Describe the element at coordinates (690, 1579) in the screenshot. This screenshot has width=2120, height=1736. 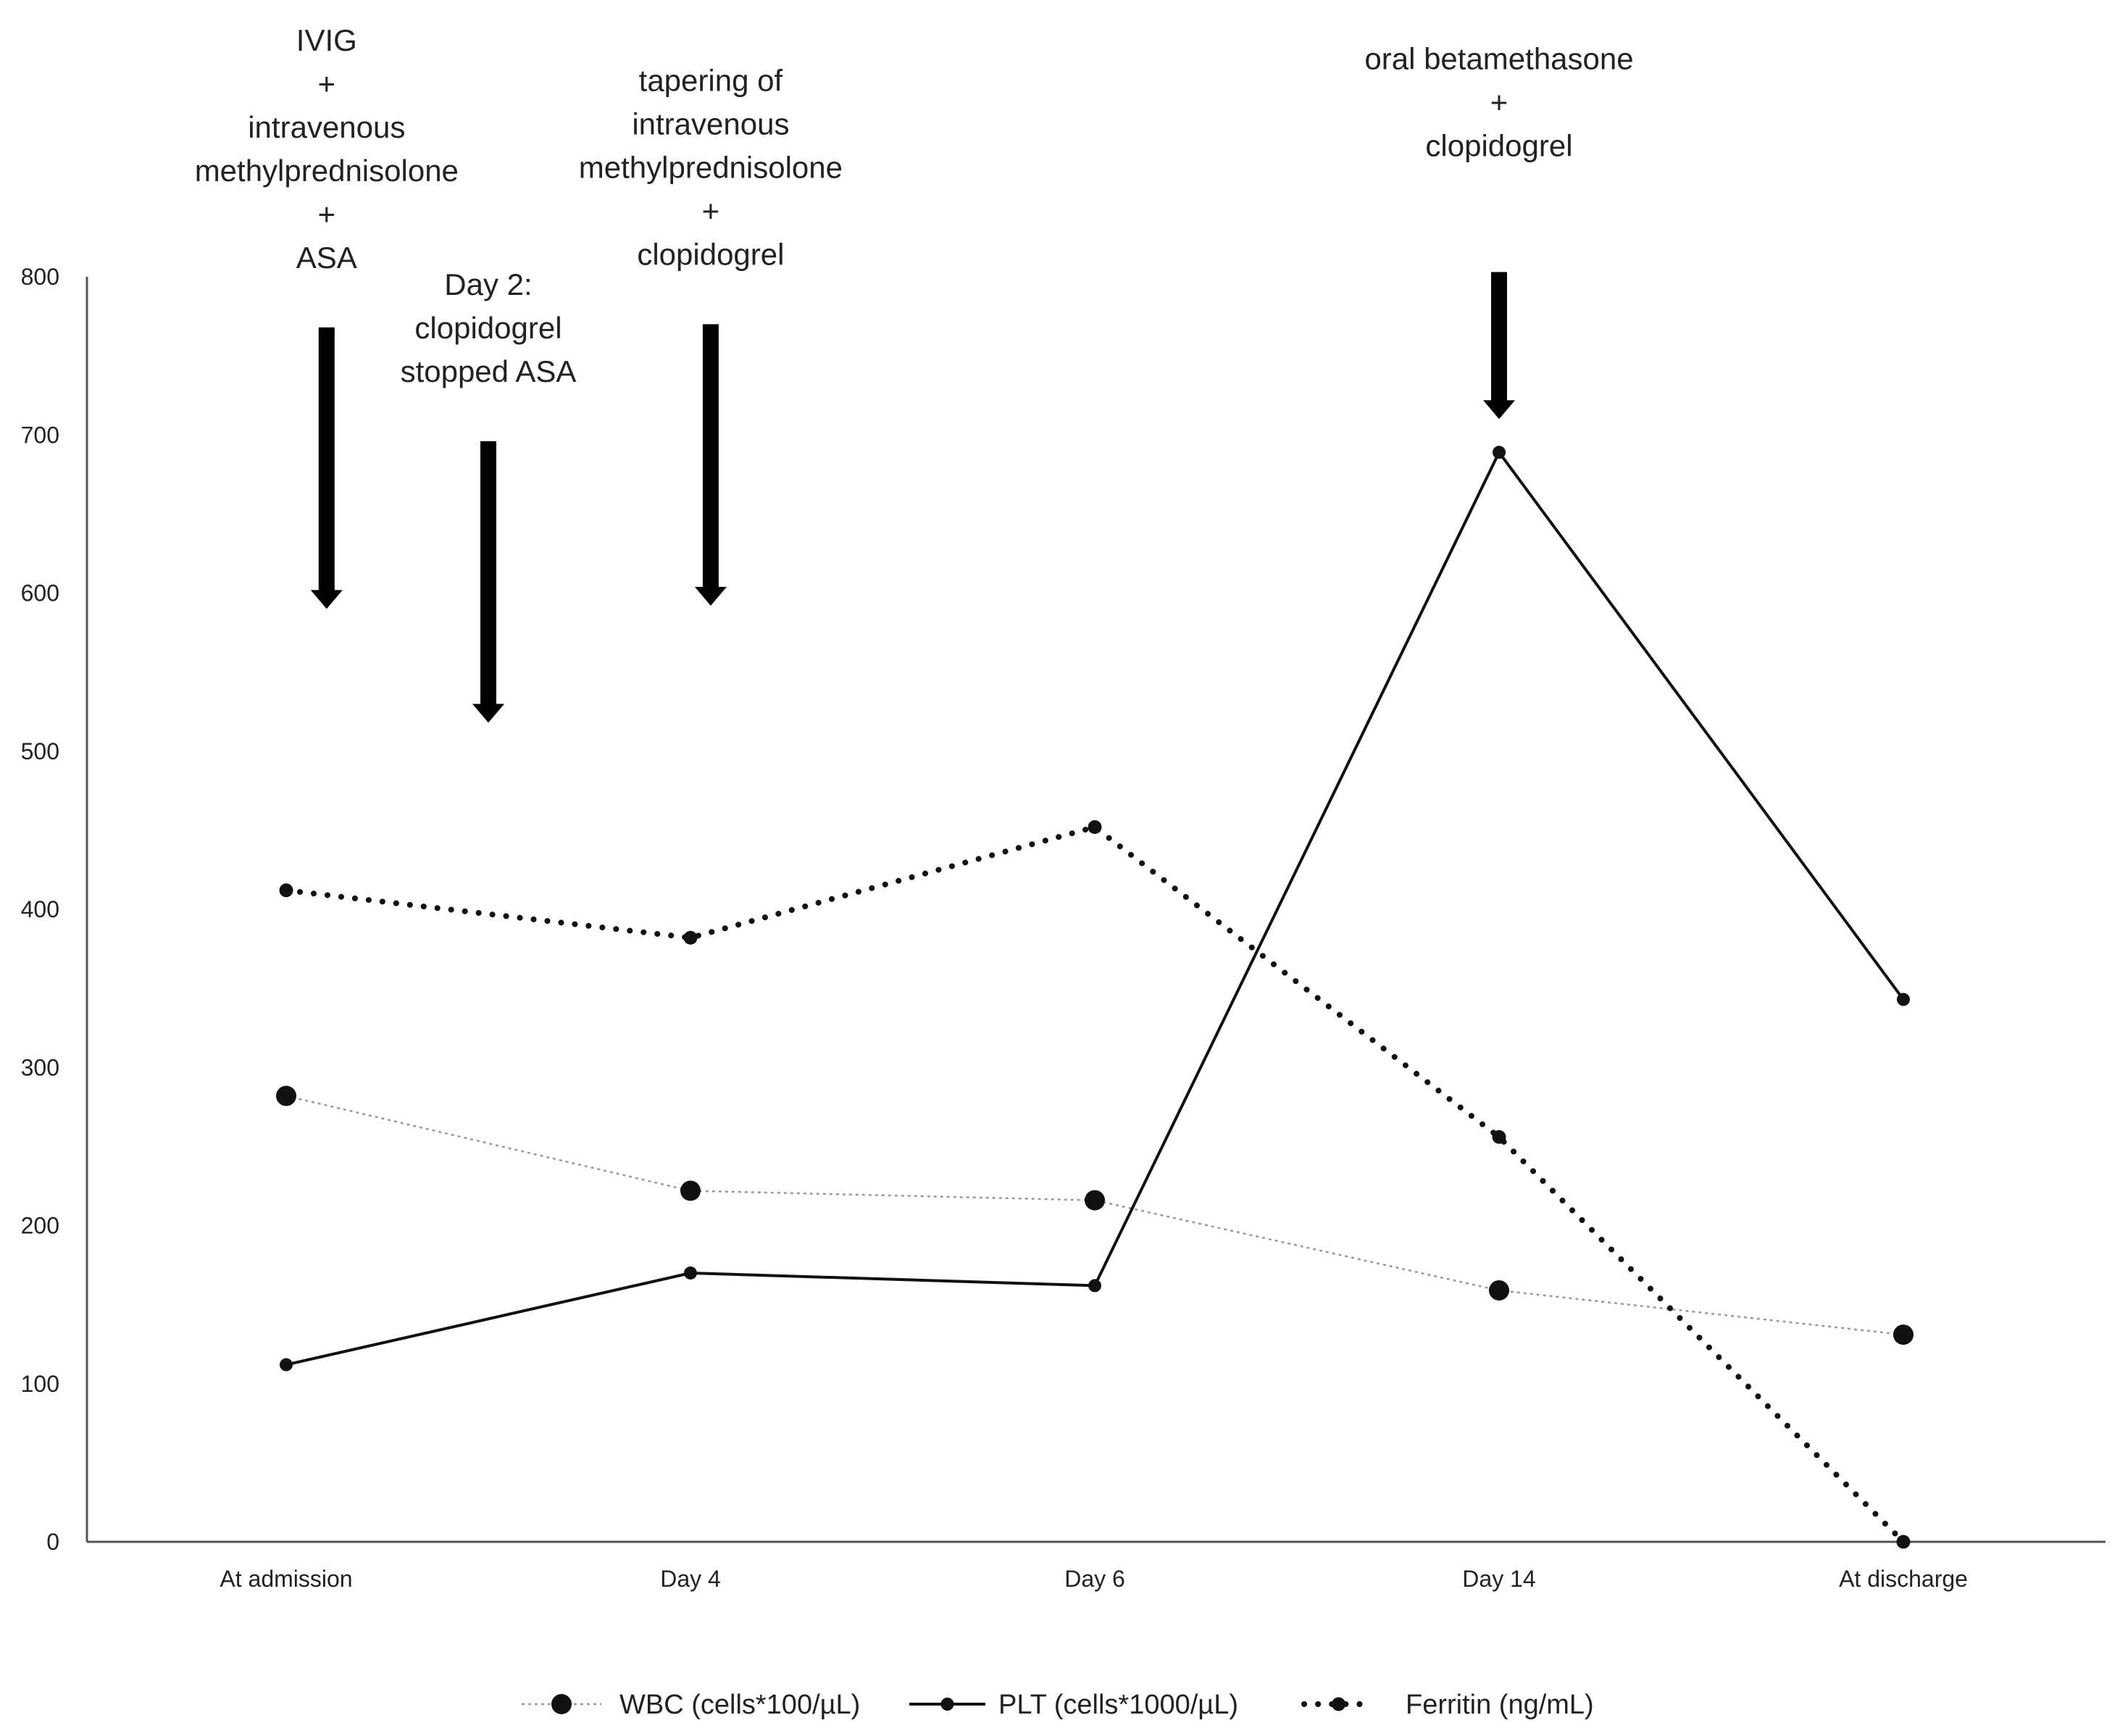
I see `x-tick-label: Day 4` at that location.